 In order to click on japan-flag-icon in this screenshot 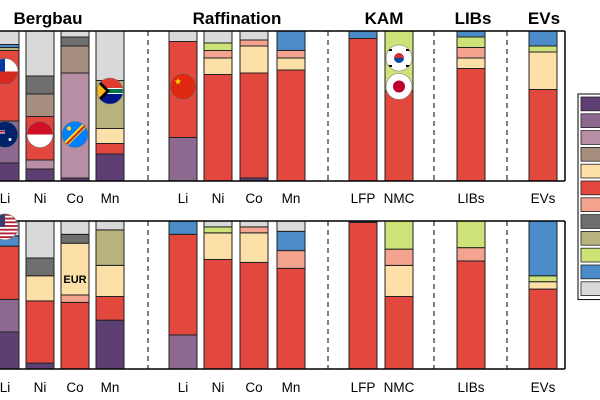, I will do `click(399, 86)`.